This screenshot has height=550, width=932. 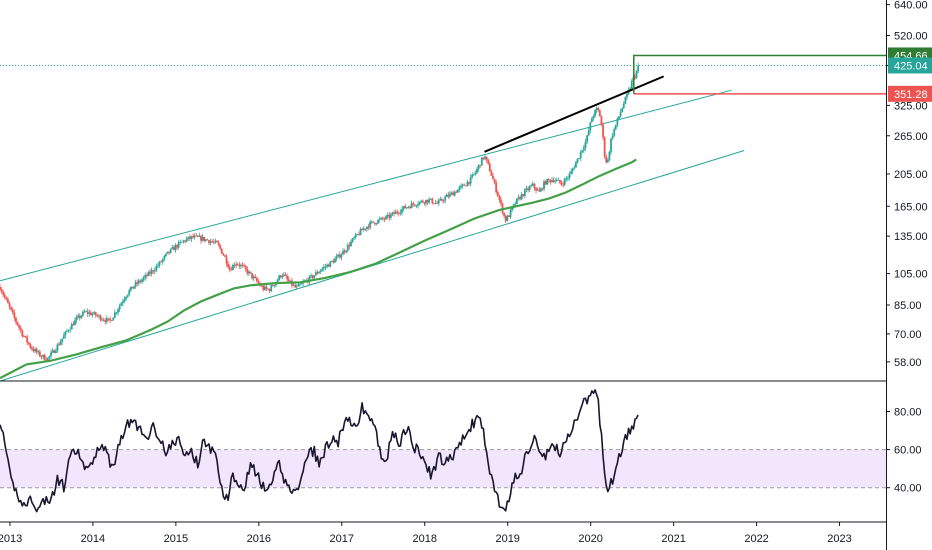 What do you see at coordinates (759, 74) in the screenshot?
I see `level-454-step-line` at bounding box center [759, 74].